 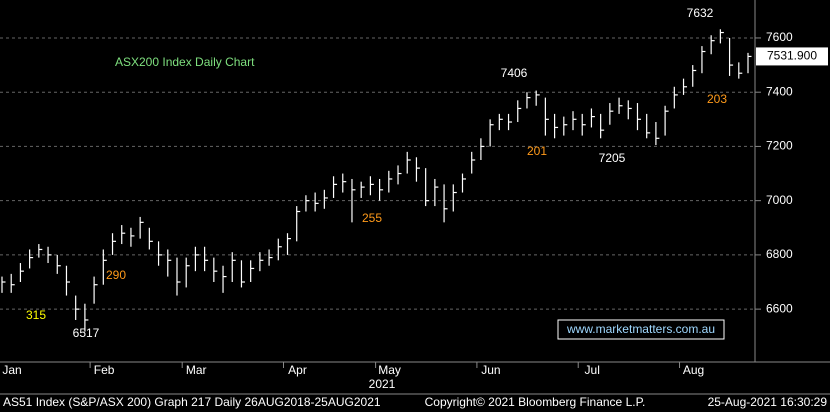 I want to click on annotation: 315, so click(x=36, y=315).